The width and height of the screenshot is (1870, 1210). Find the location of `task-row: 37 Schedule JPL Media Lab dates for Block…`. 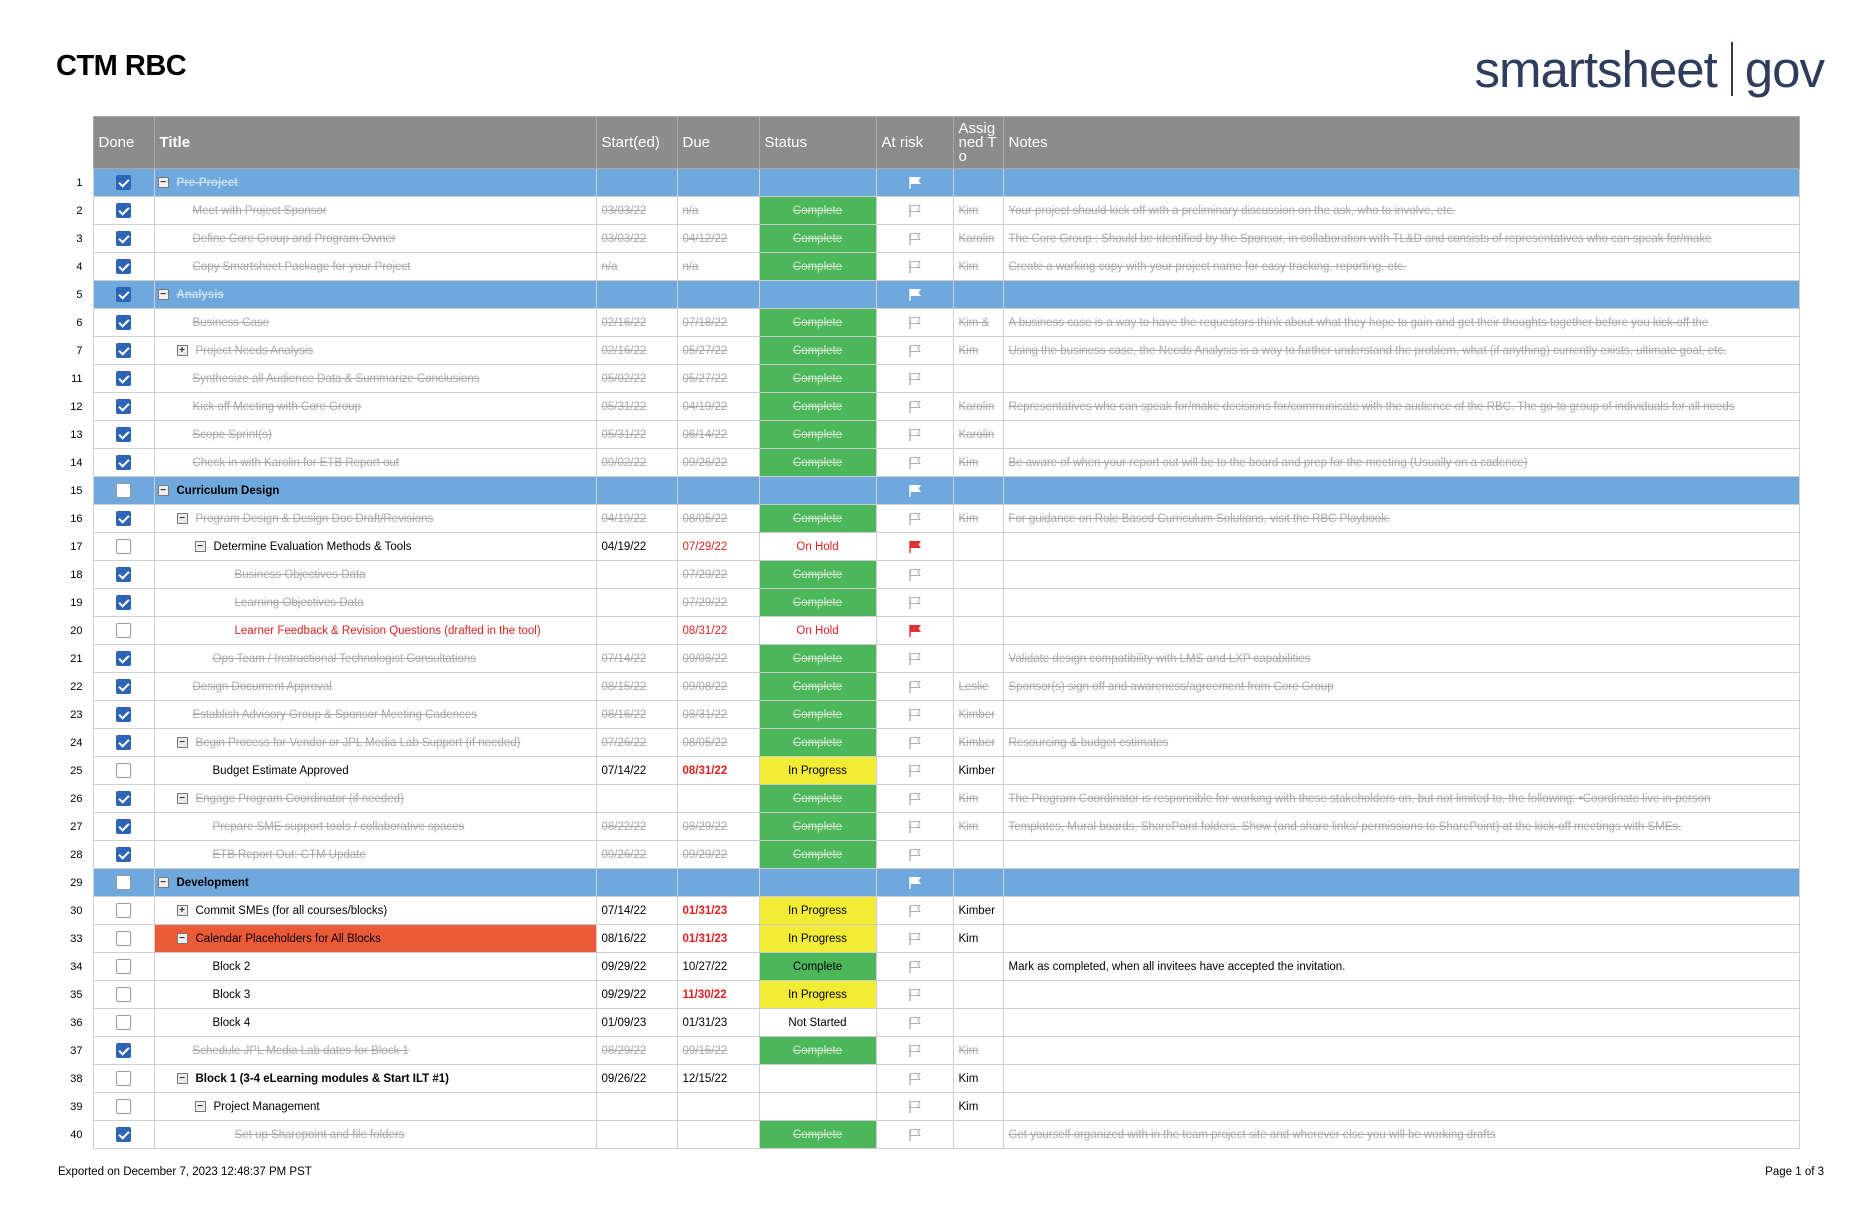

task-row: 37 Schedule JPL Media Lab dates for Block… is located at coordinates (930, 1050).